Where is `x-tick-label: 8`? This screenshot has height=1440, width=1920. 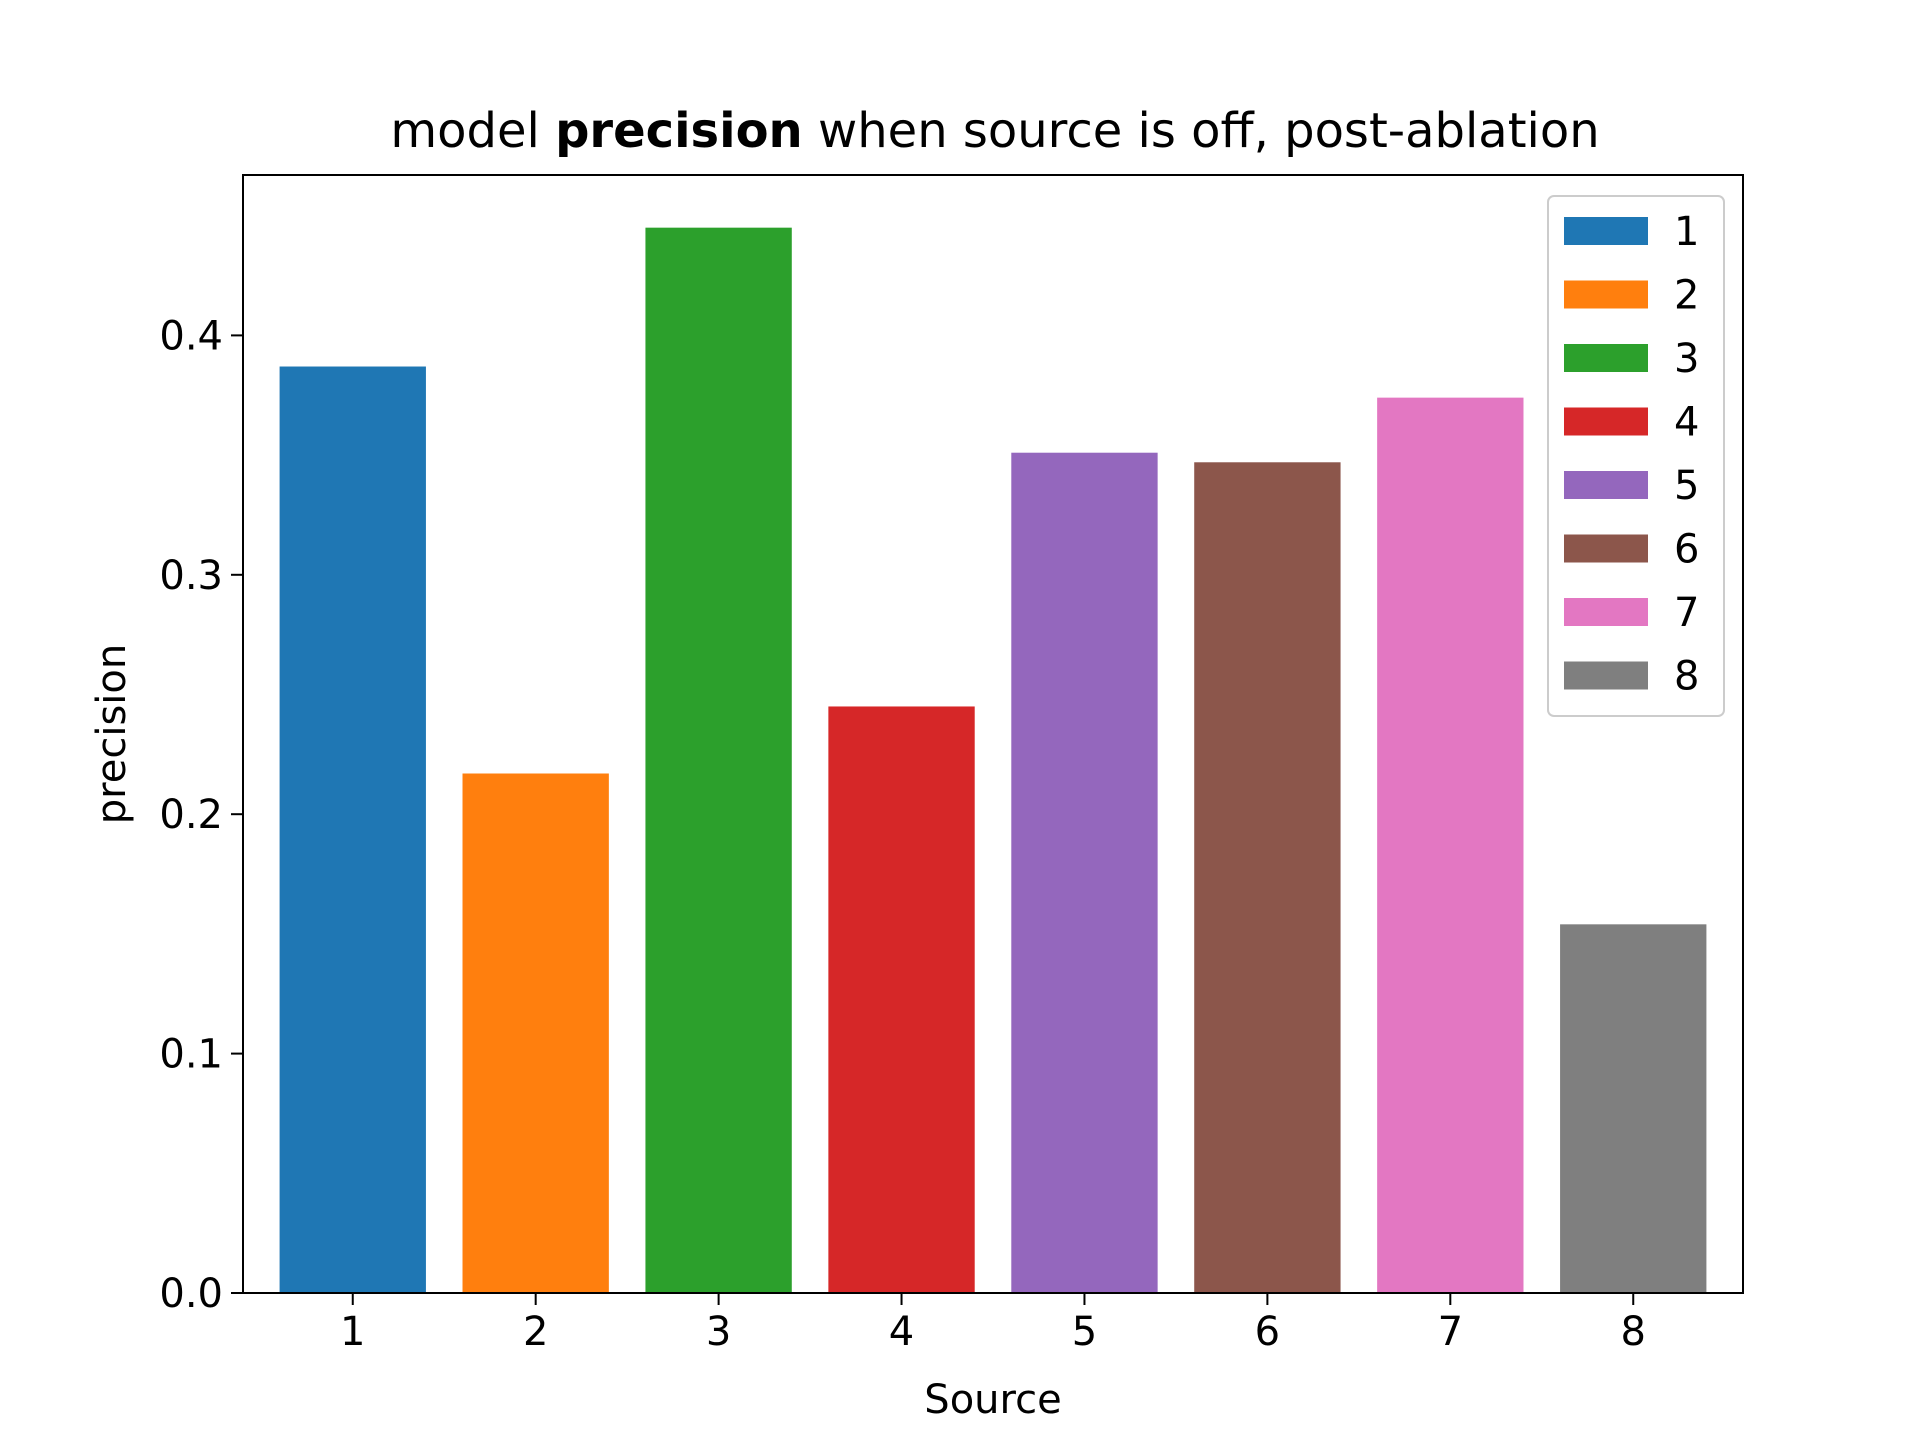
x-tick-label: 8 is located at coordinates (1633, 1332).